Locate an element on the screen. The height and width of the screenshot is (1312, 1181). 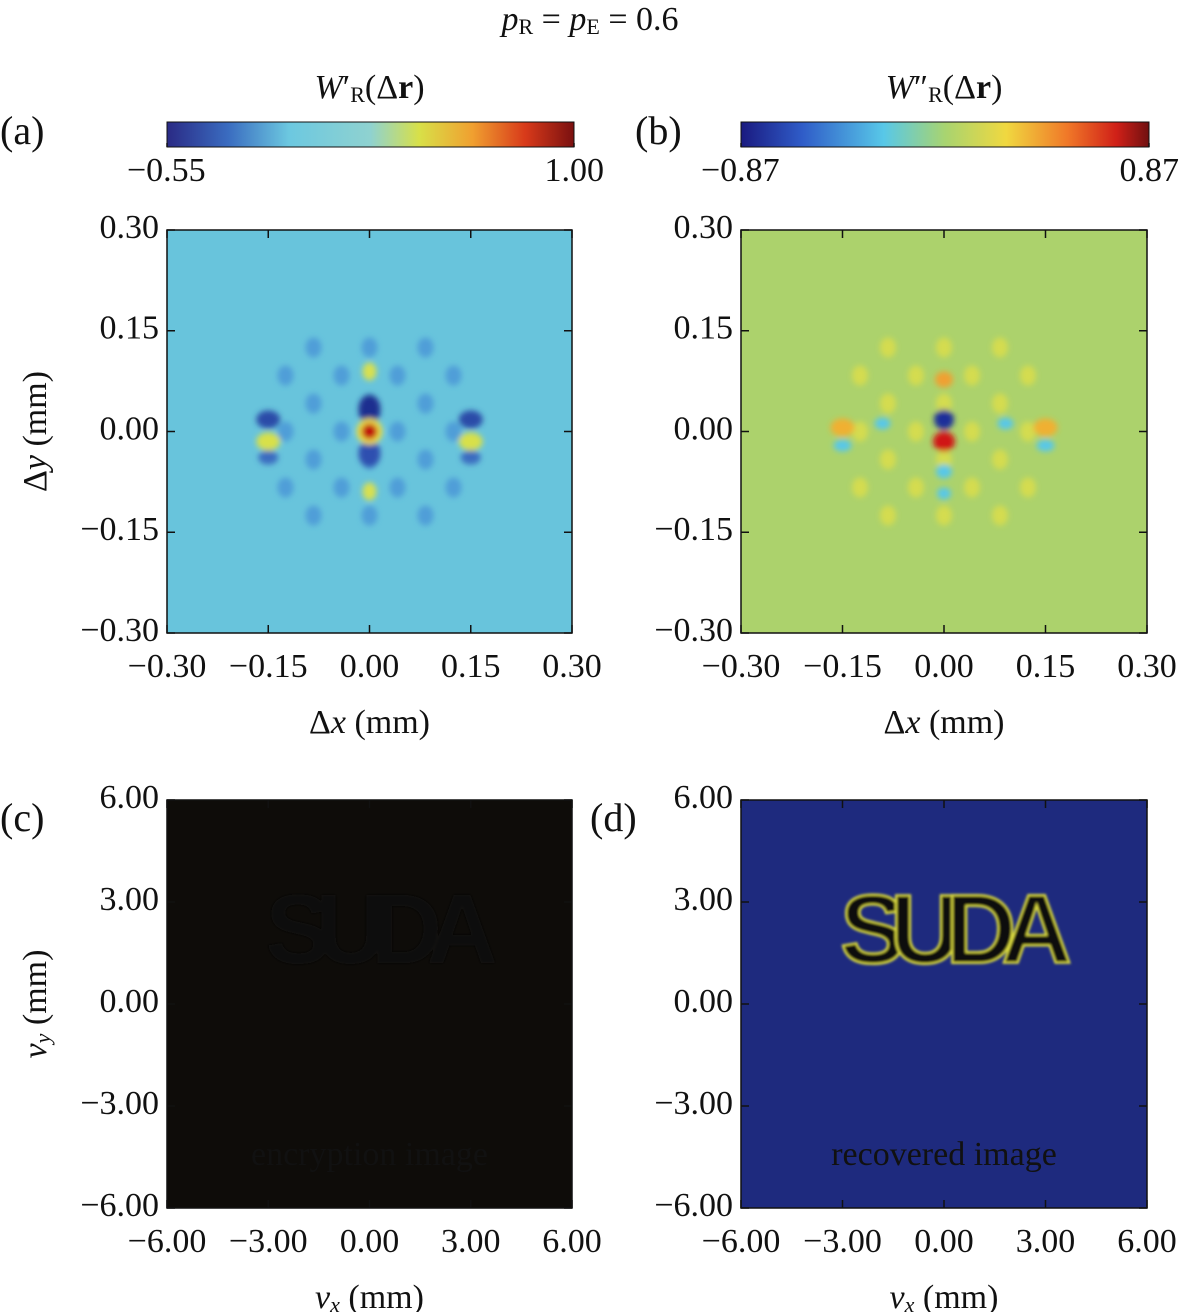
y-tick-label: 0.30 is located at coordinates (704, 227).